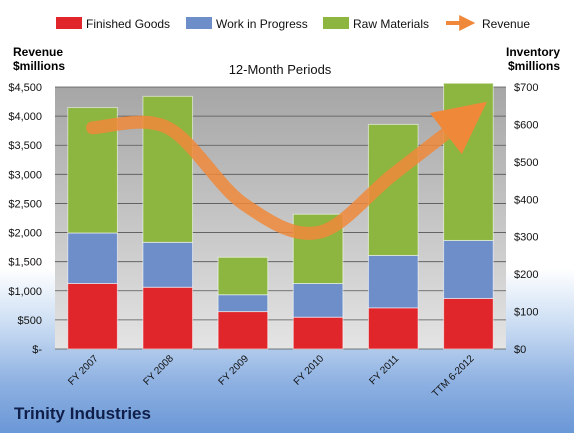 The width and height of the screenshot is (574, 433). I want to click on category-label: FY 2009, so click(234, 370).